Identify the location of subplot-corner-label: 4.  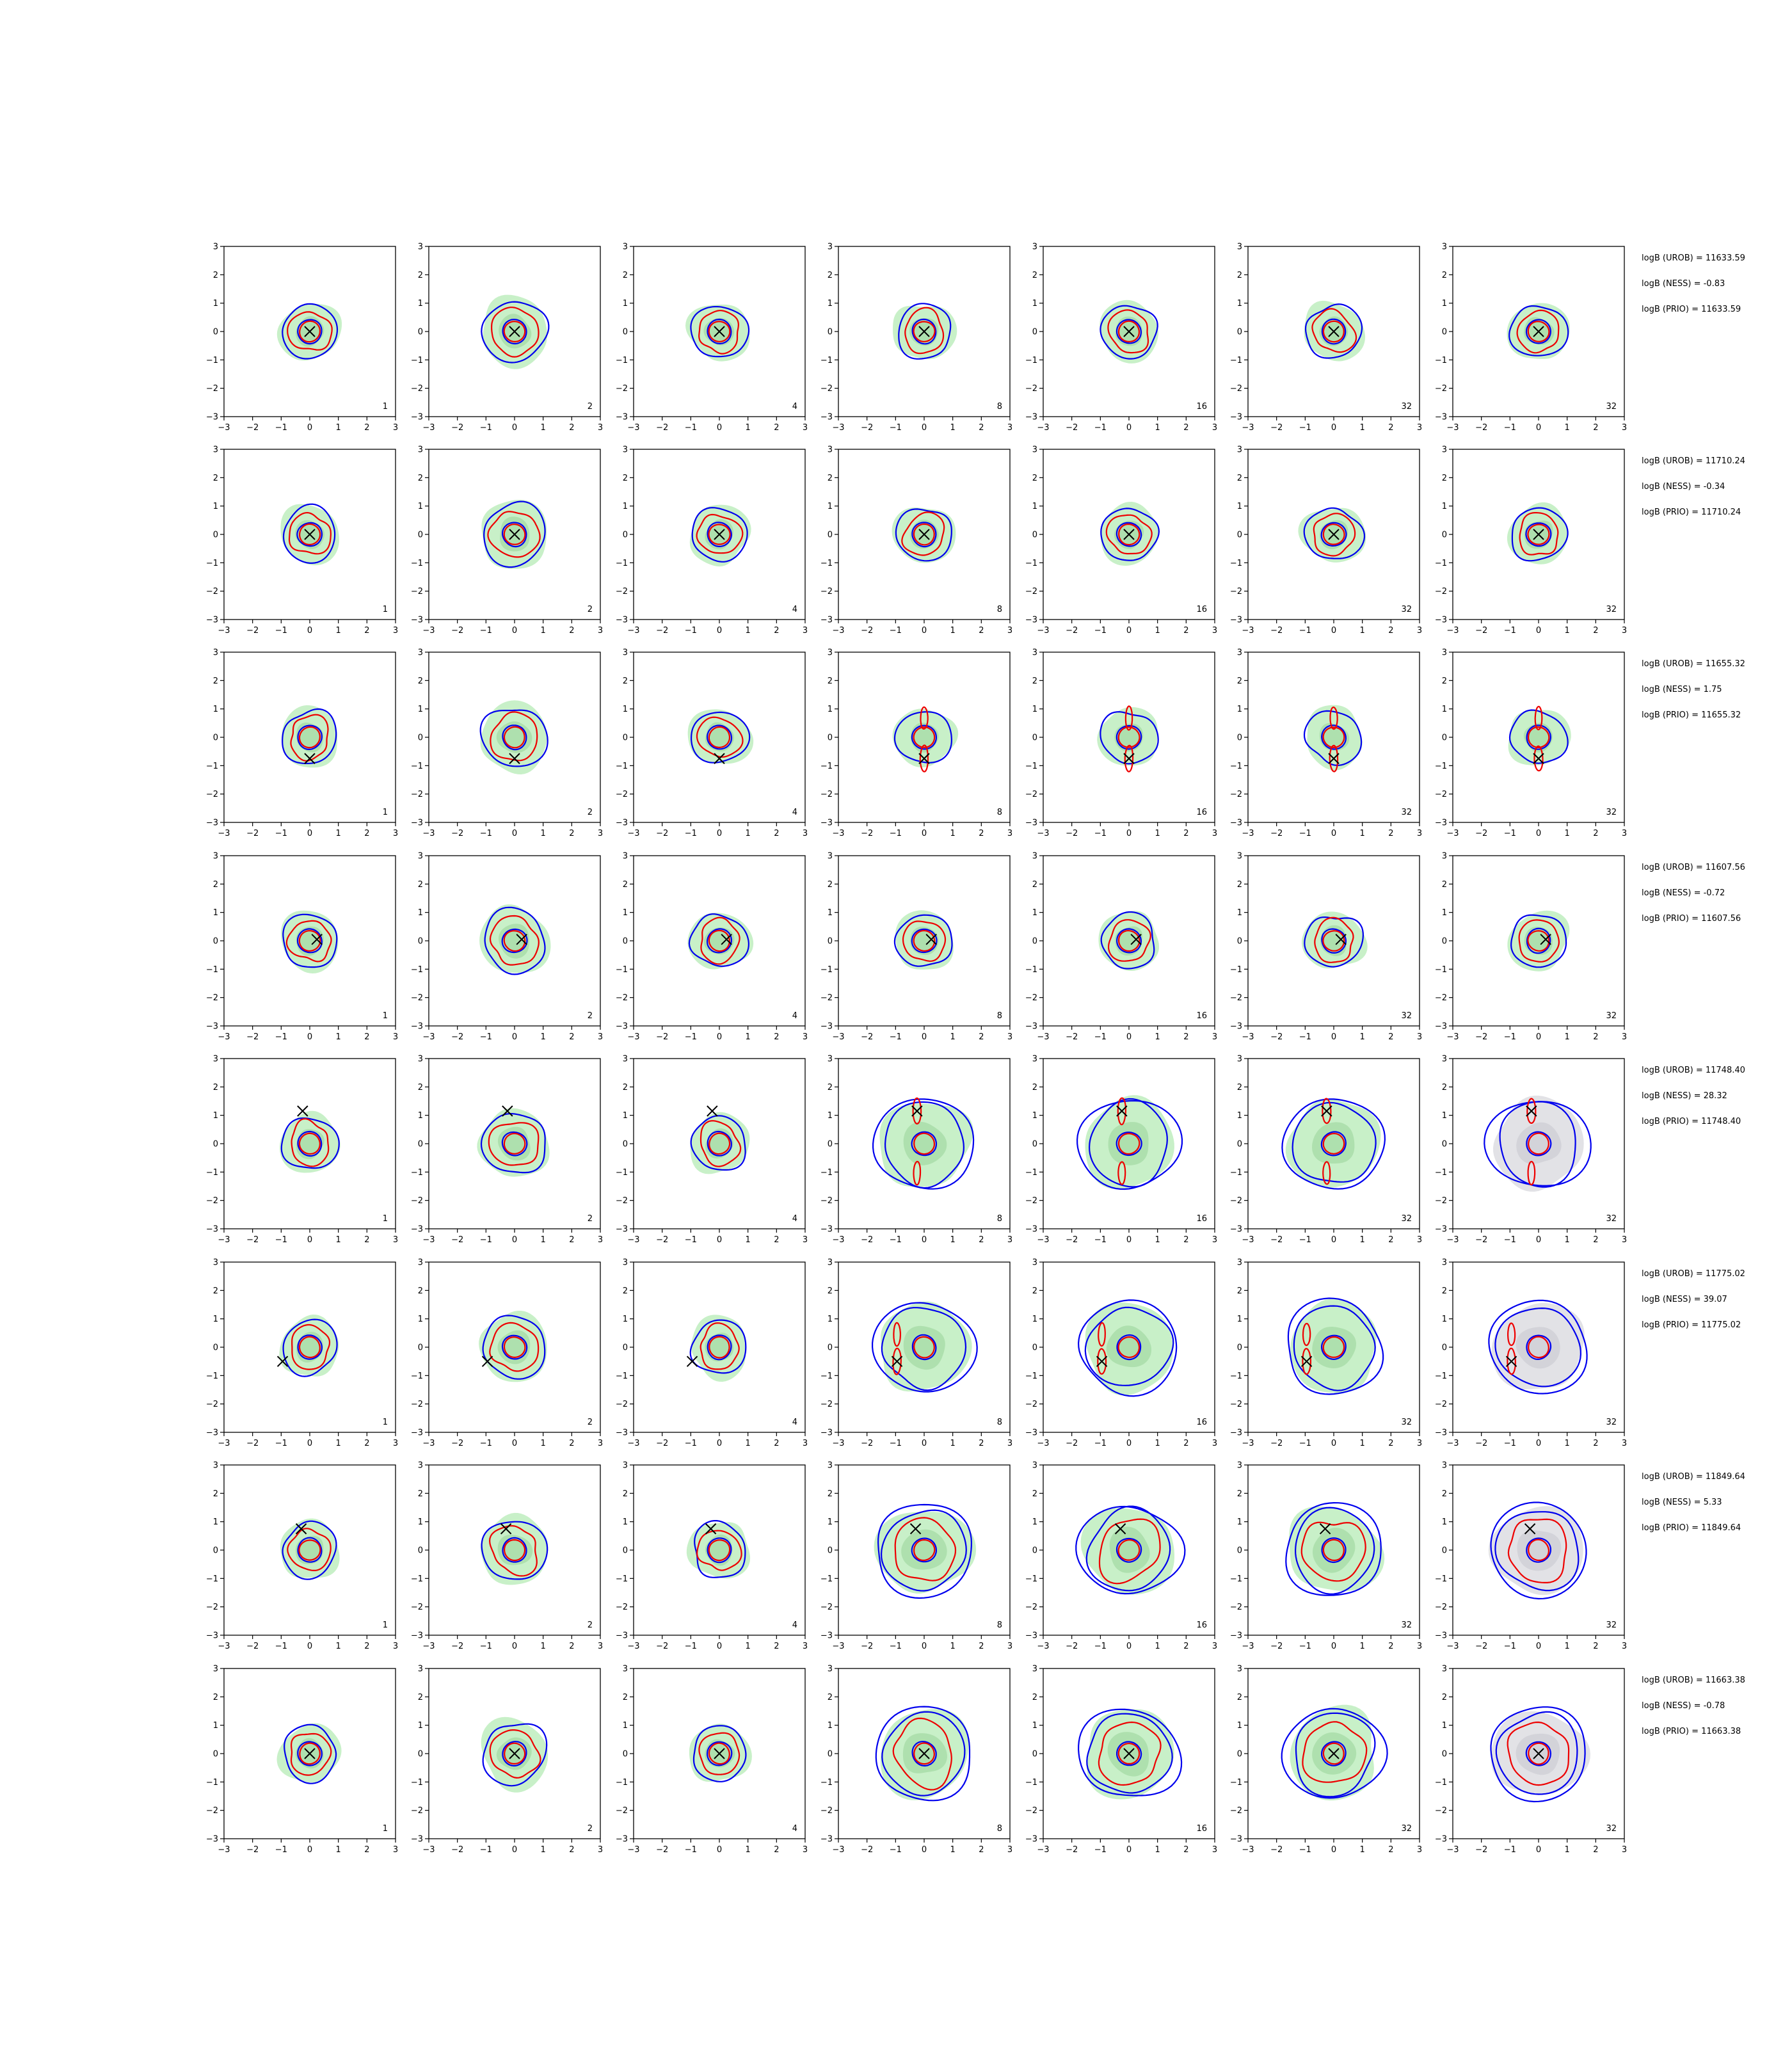
(794, 407).